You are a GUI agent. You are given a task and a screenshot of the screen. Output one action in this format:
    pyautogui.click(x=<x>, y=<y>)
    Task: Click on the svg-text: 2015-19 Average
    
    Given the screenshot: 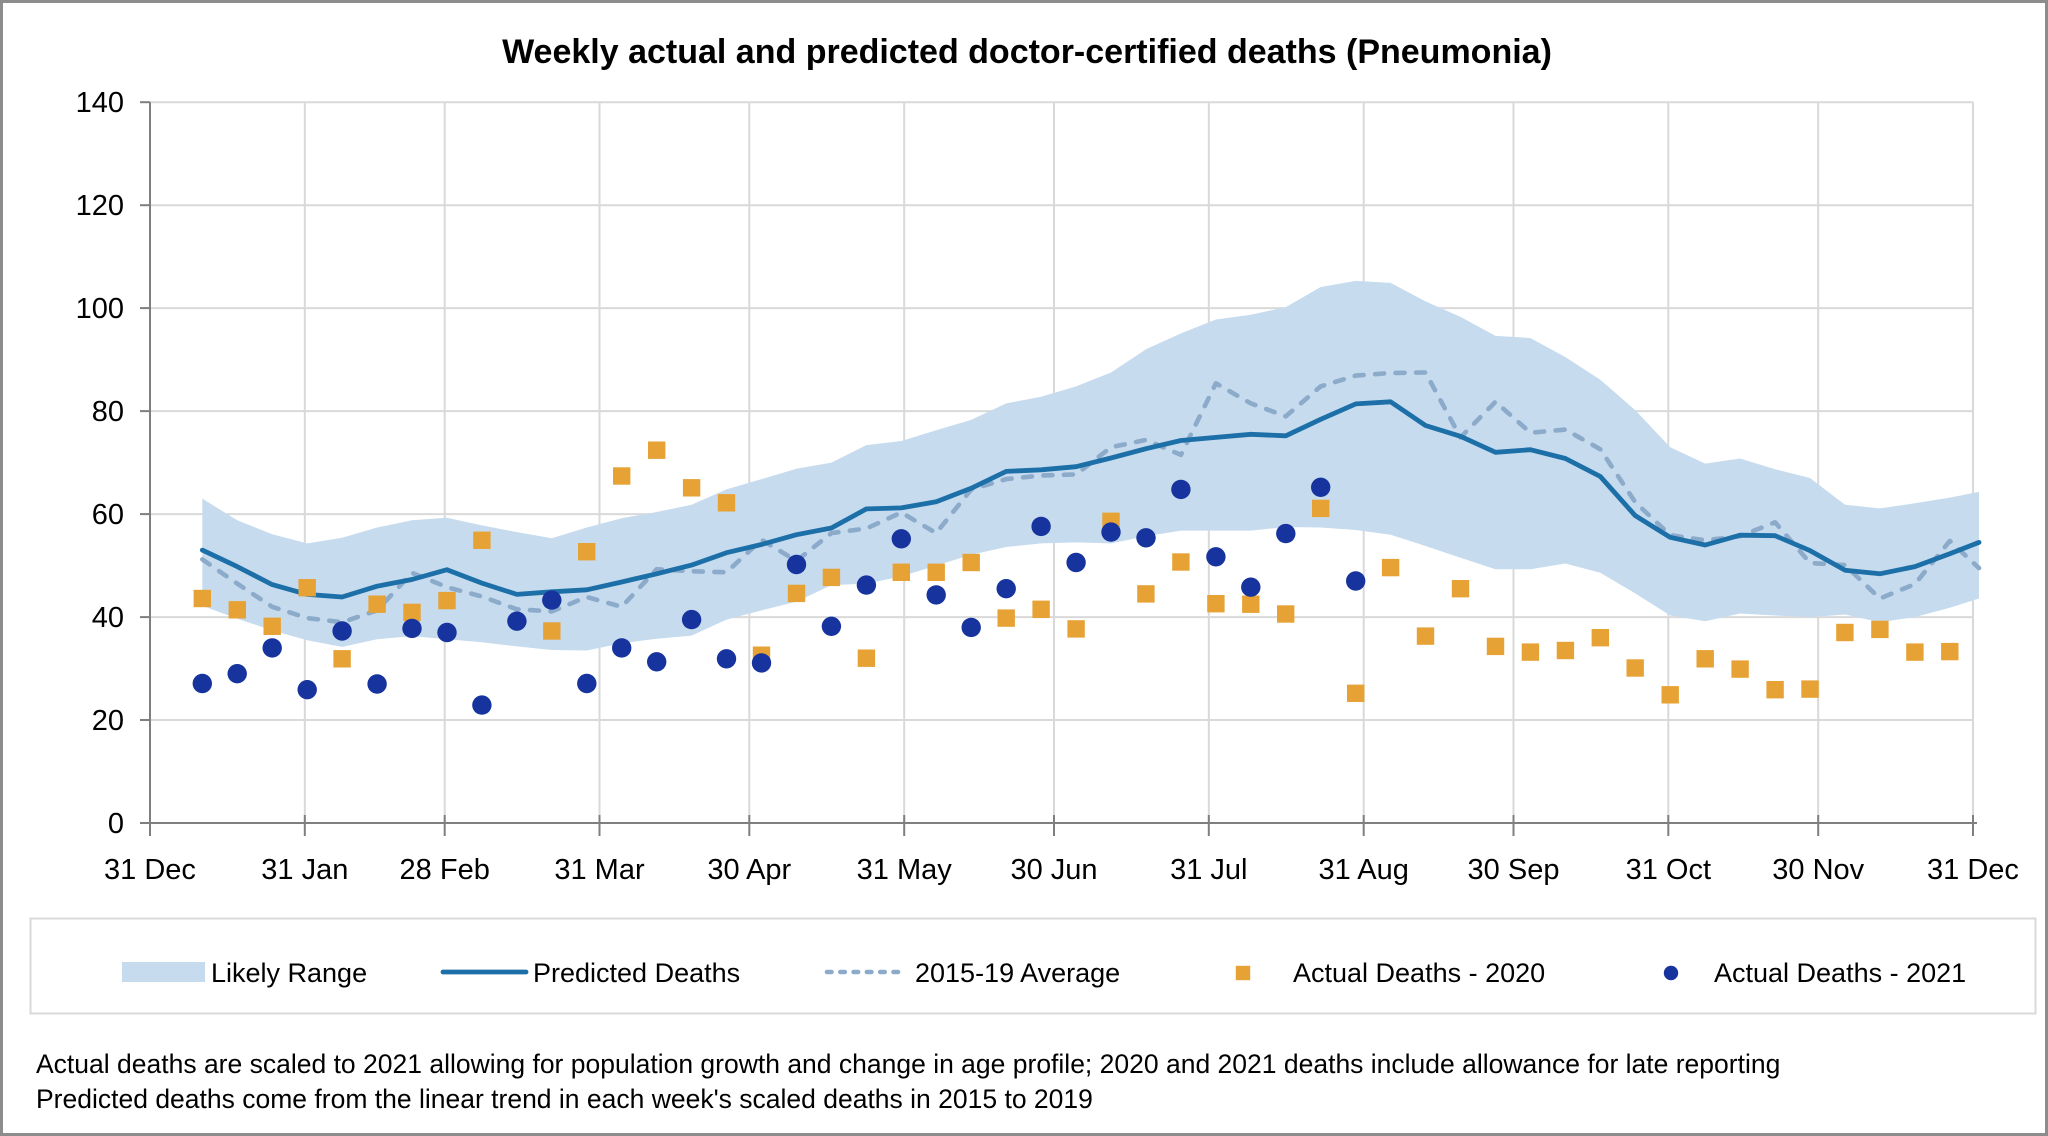 What is the action you would take?
    pyautogui.click(x=1017, y=973)
    